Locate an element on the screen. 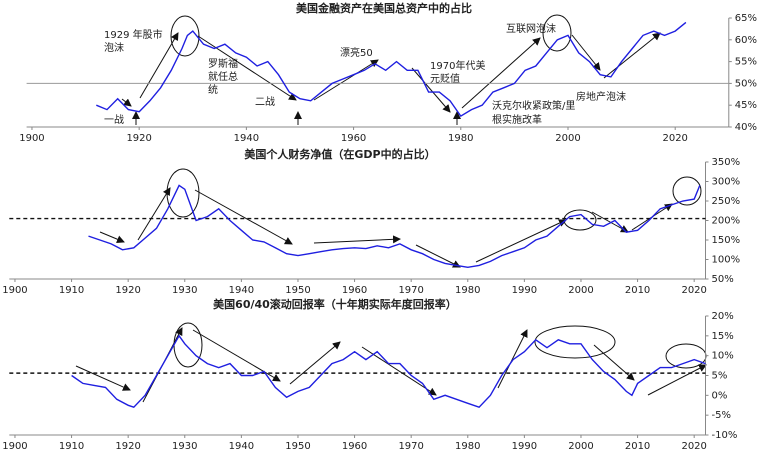 The width and height of the screenshot is (770, 453). y-tick-label: 5% is located at coordinates (720, 376).